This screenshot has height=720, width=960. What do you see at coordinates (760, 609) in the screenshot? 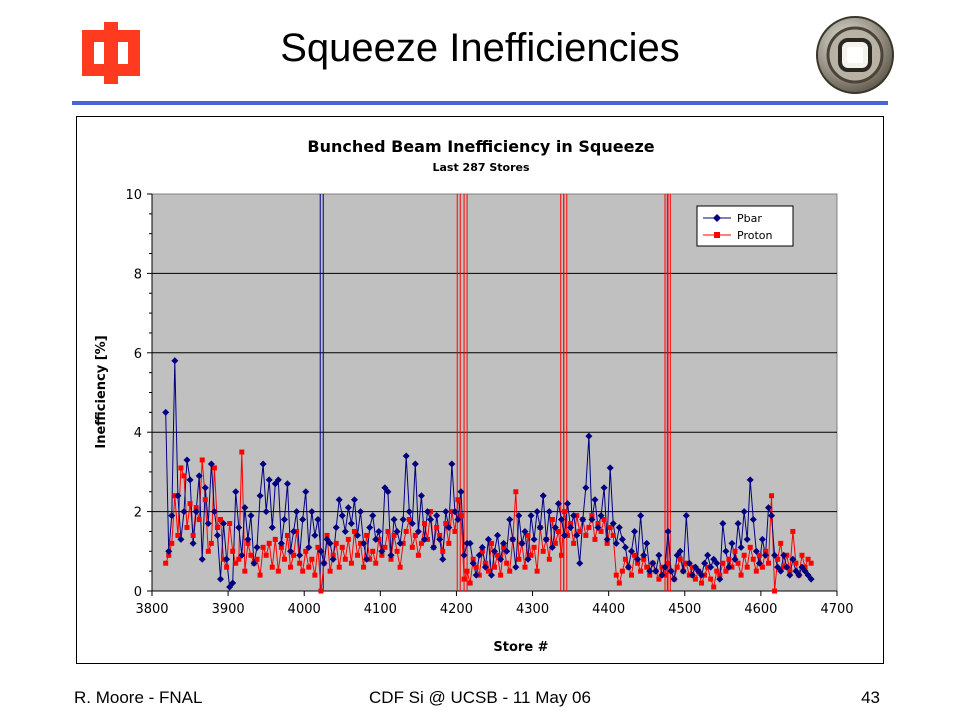
I see `x-tick-label: 4600` at bounding box center [760, 609].